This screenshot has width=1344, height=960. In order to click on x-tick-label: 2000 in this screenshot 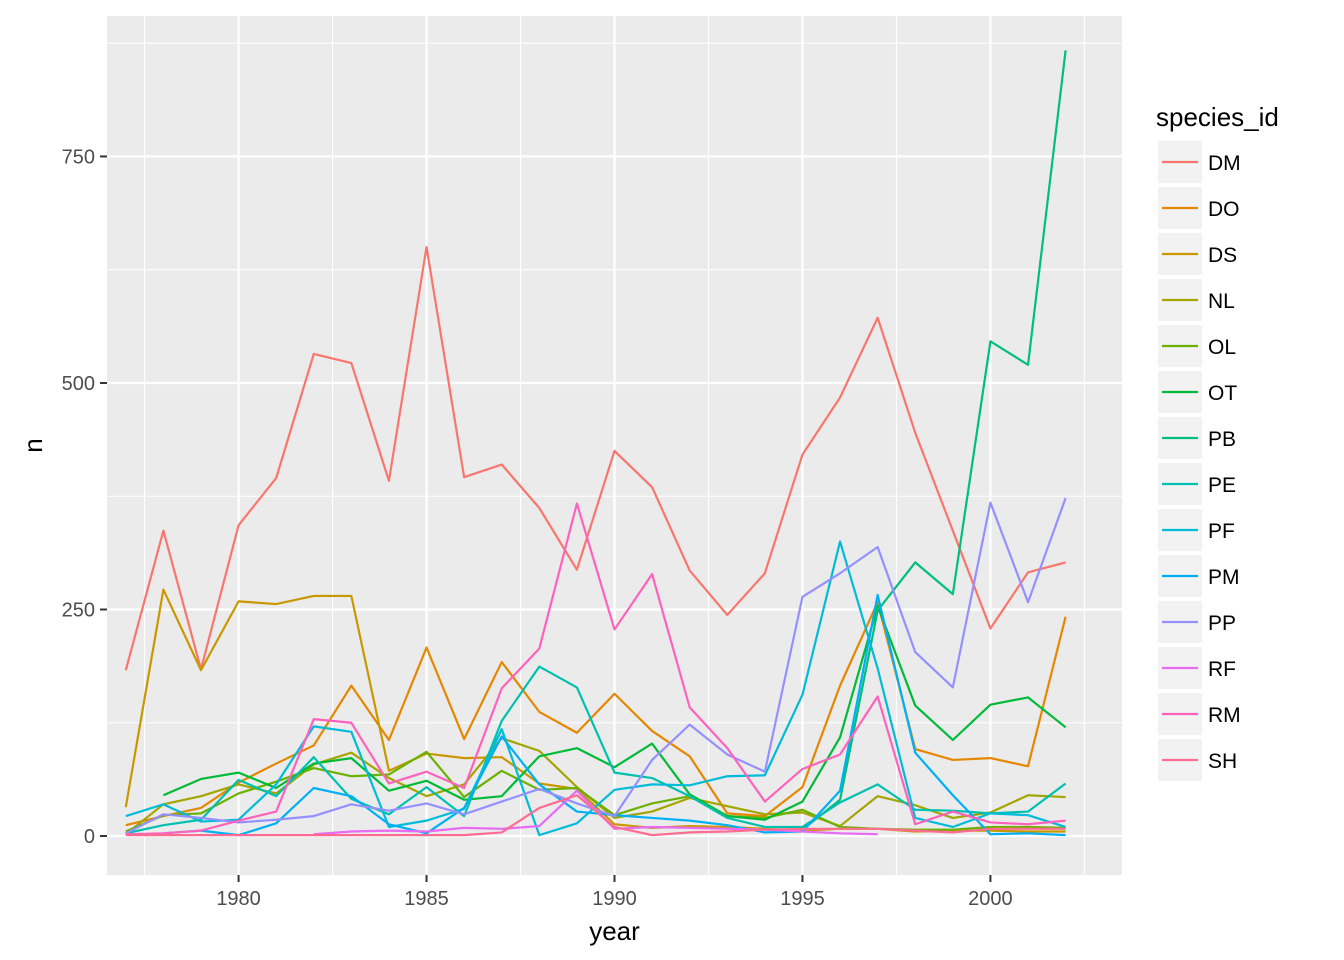, I will do `click(990, 899)`.